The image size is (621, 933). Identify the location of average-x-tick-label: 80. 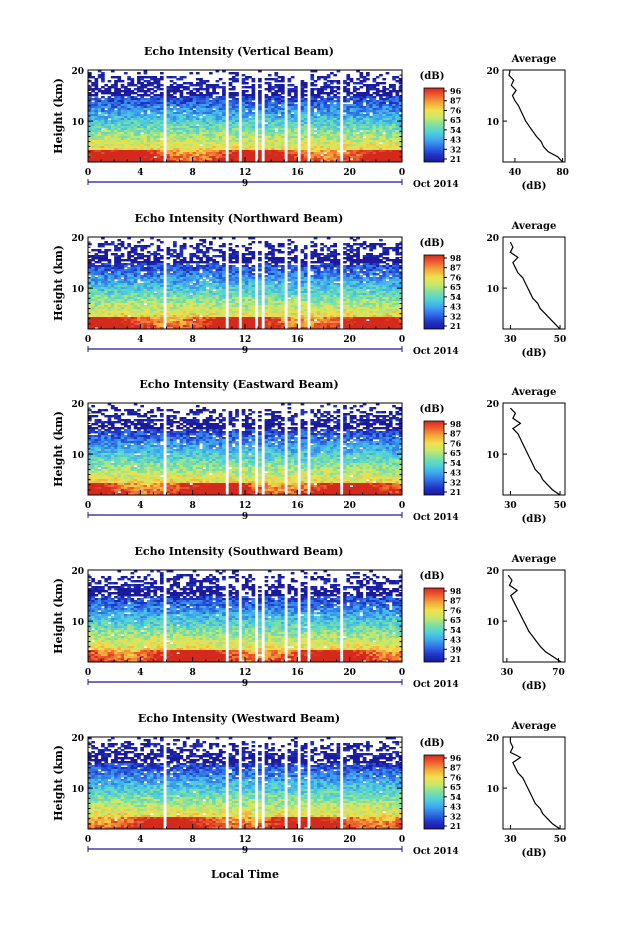
(562, 173).